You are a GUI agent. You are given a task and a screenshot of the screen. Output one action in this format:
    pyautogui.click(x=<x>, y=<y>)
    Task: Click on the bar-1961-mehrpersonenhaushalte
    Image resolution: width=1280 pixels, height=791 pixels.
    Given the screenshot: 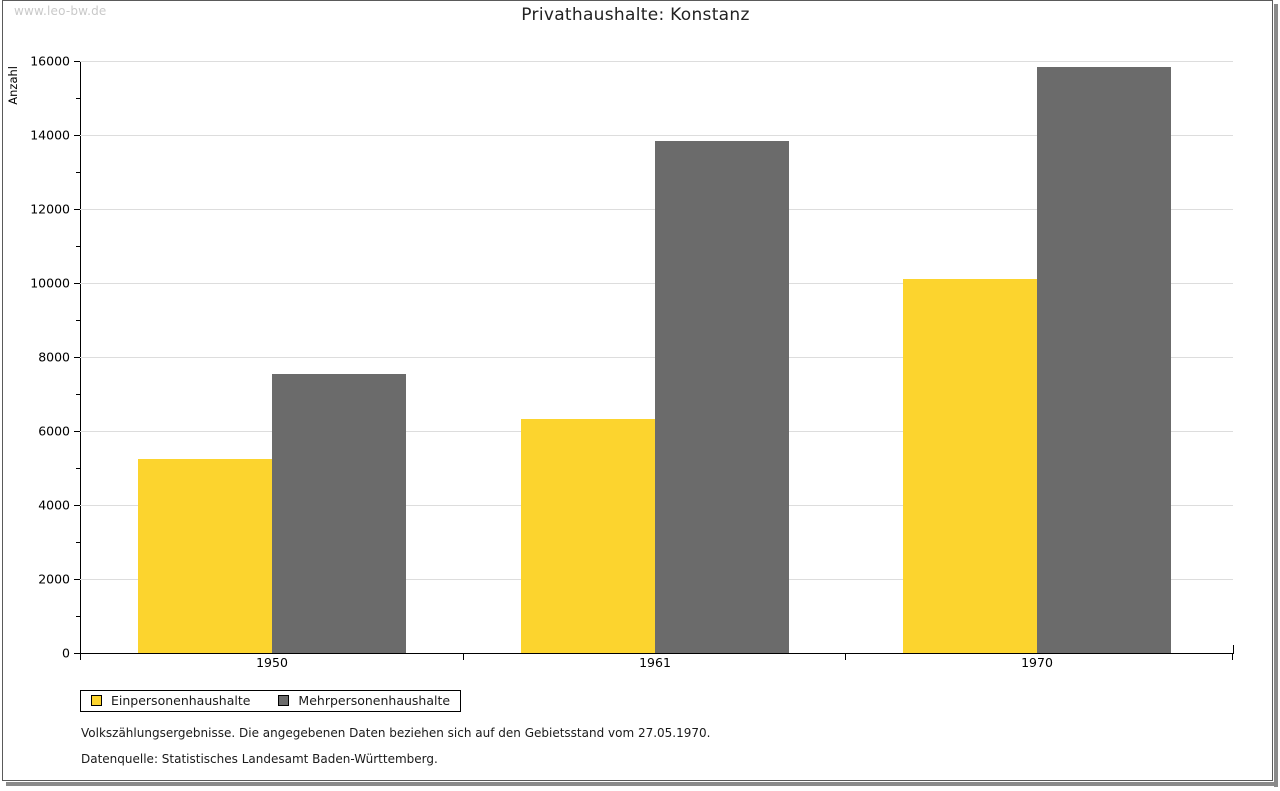 What is the action you would take?
    pyautogui.click(x=722, y=396)
    